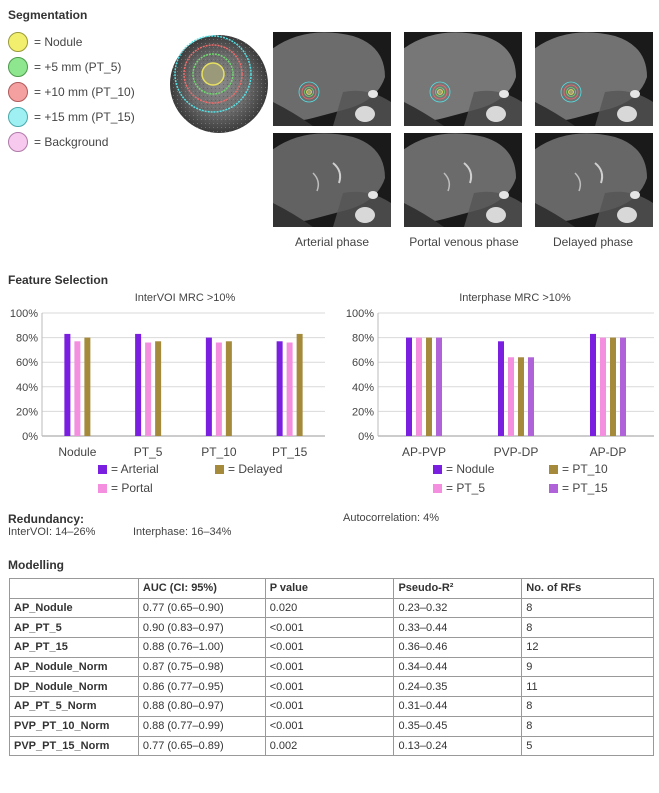 The width and height of the screenshot is (659, 793). What do you see at coordinates (511, 396) in the screenshot?
I see `bar-pt_5-pvp-dp` at bounding box center [511, 396].